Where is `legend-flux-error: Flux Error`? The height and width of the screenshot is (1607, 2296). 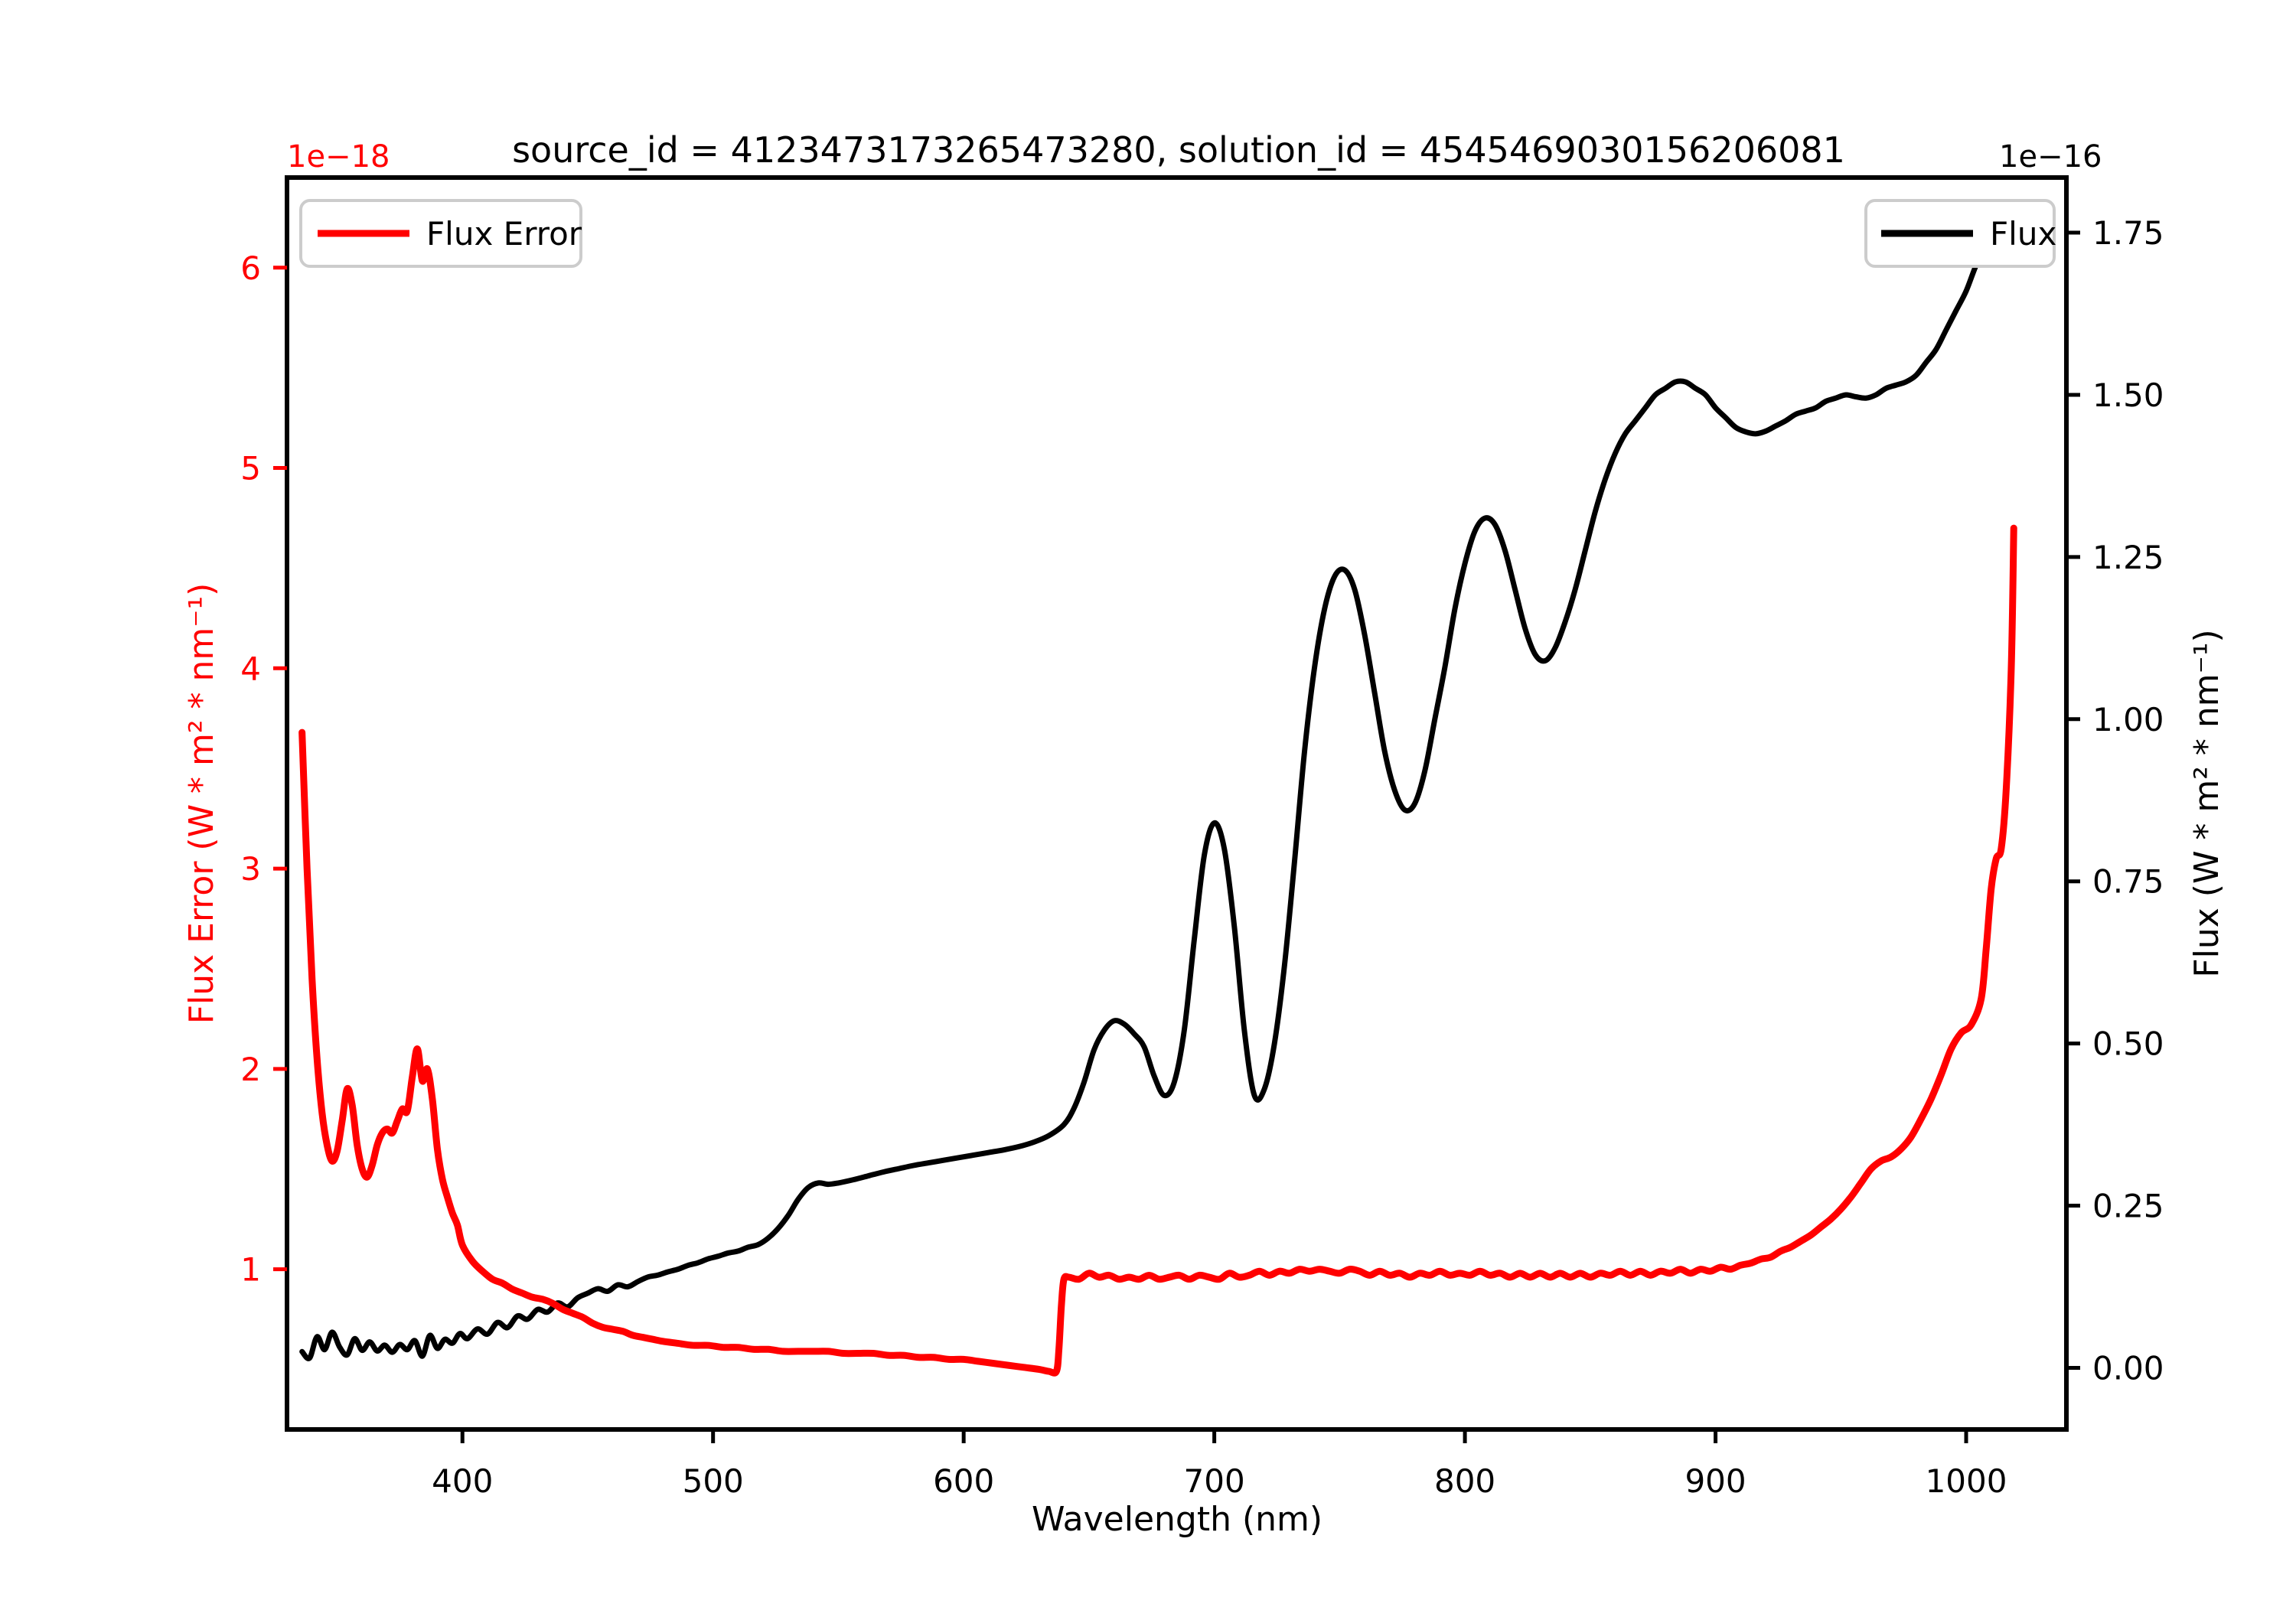 legend-flux-error: Flux Error is located at coordinates (440, 234).